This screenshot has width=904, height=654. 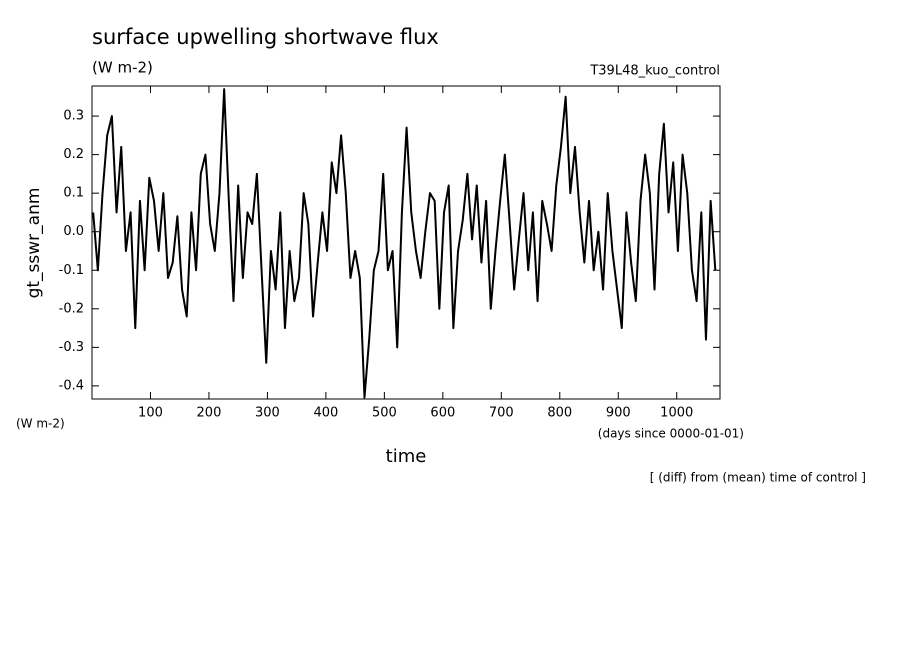 What do you see at coordinates (73, 116) in the screenshot?
I see `y-tick-label: 0.3` at bounding box center [73, 116].